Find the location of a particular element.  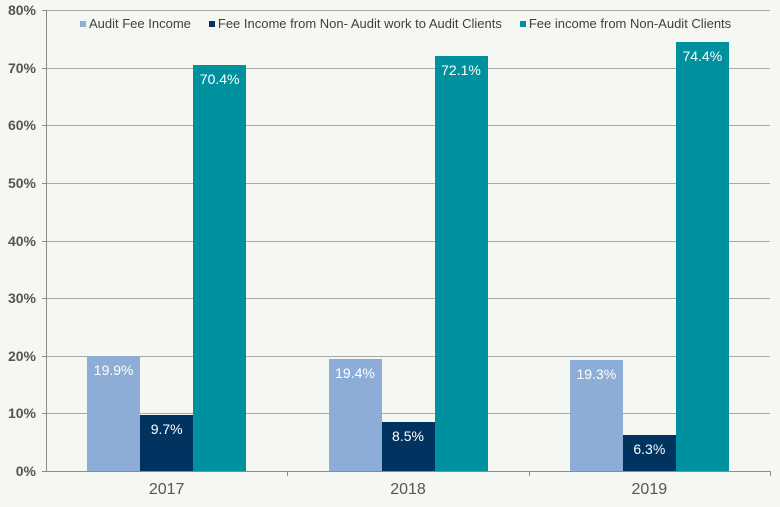

y-tick-label: 70% is located at coordinates (21, 67).